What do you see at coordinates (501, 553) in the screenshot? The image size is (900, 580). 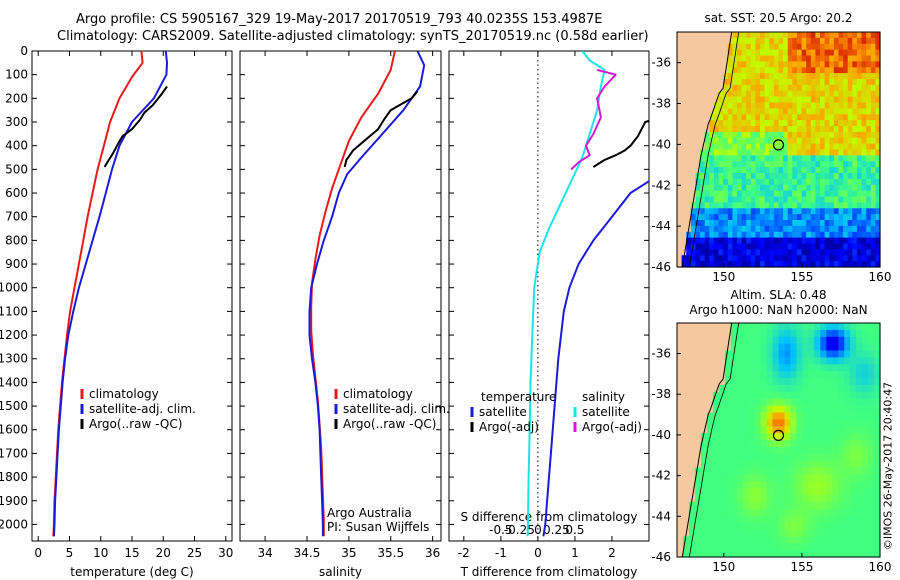 I see `difference-xtick-label: -1` at bounding box center [501, 553].